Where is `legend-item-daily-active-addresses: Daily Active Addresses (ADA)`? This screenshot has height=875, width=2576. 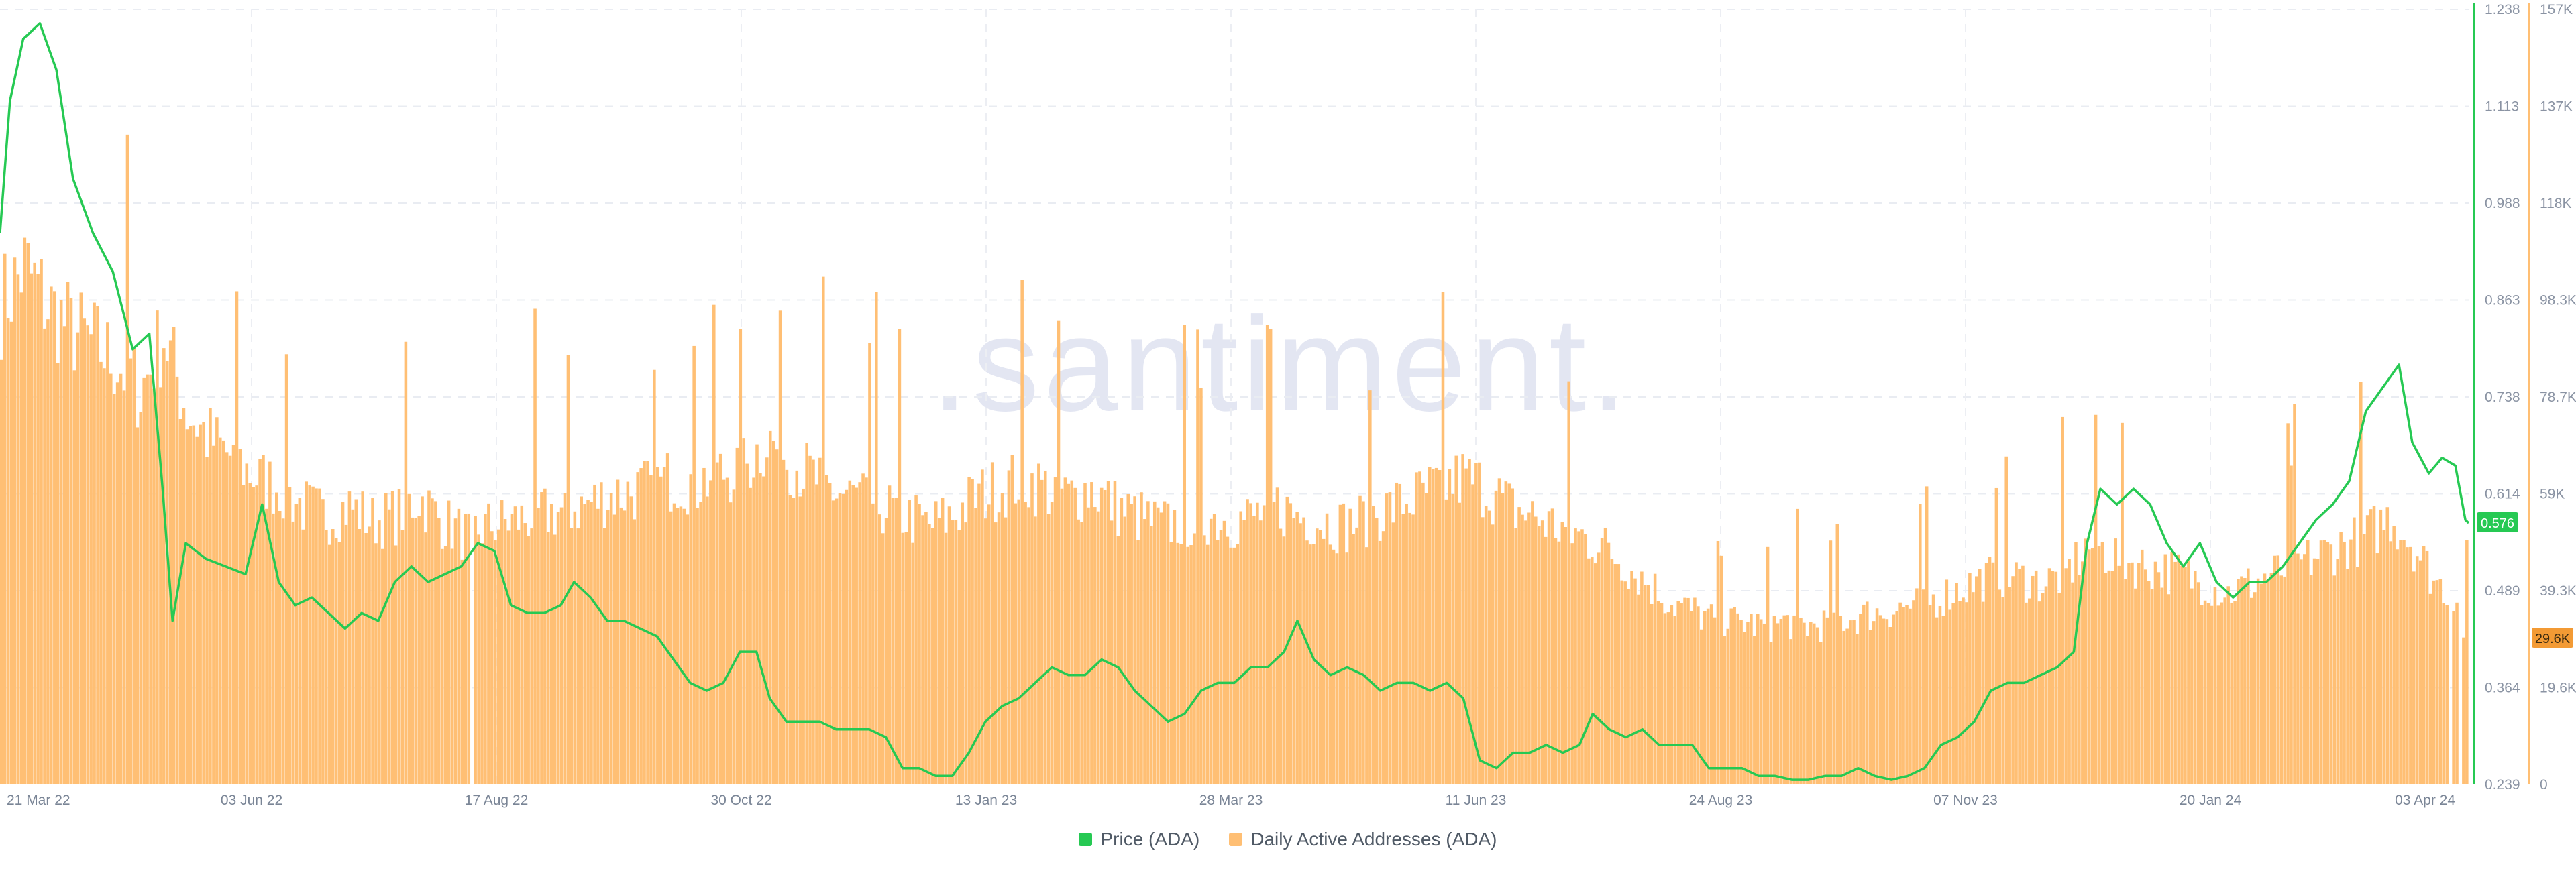
legend-item-daily-active-addresses: Daily Active Addresses (ADA) is located at coordinates (1363, 839).